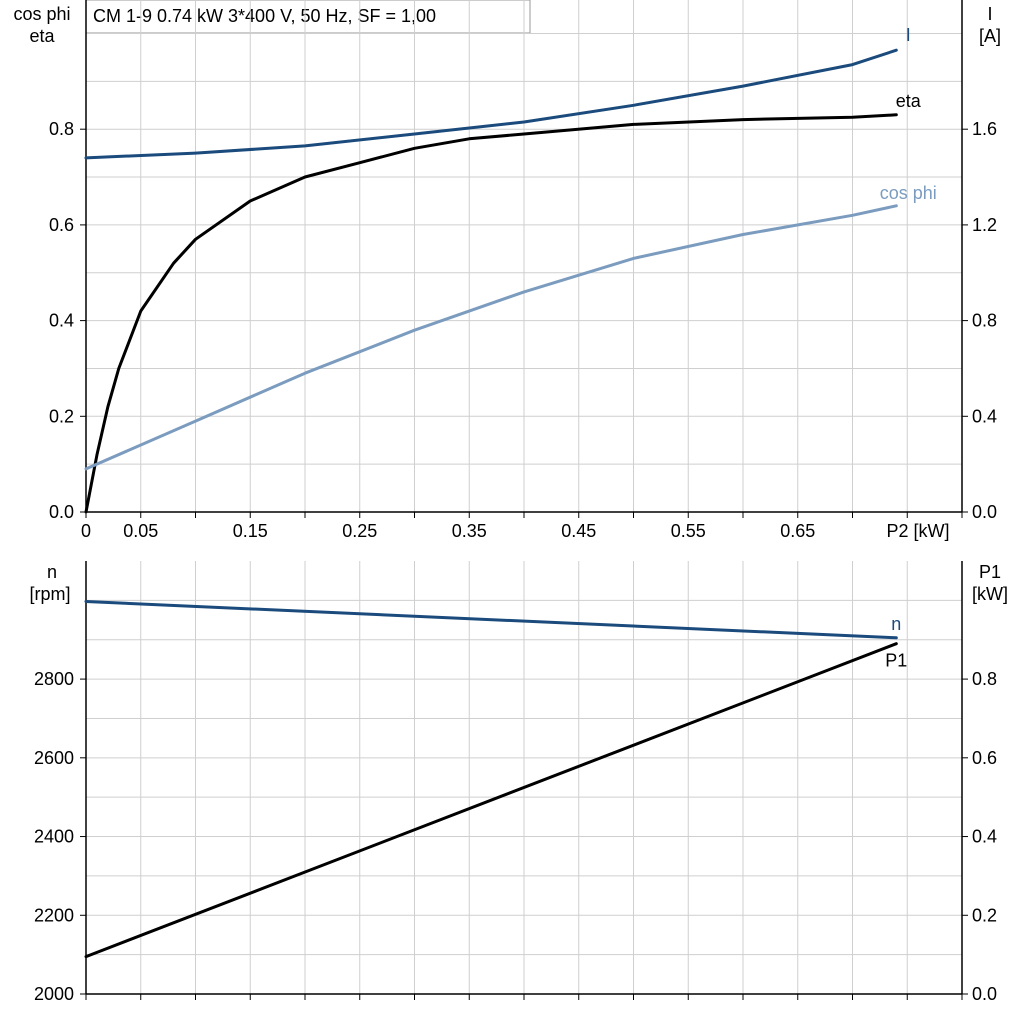  I want to click on x-tick-label: 0.35, so click(469, 531).